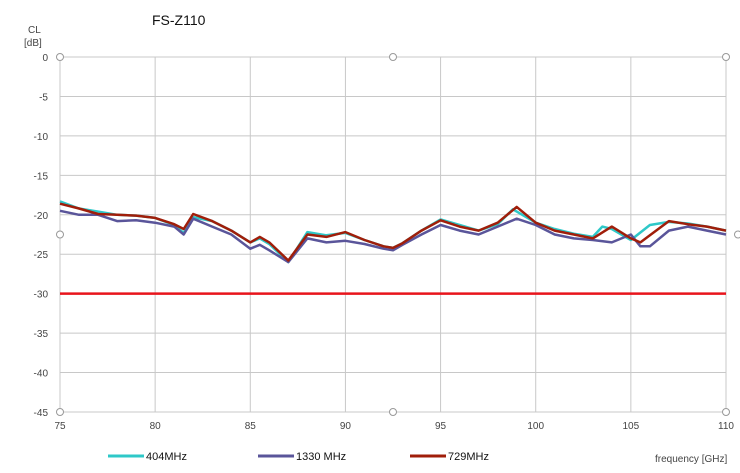 Image resolution: width=740 pixels, height=473 pixels. What do you see at coordinates (41, 413) in the screenshot?
I see `y-tick-label: -45` at bounding box center [41, 413].